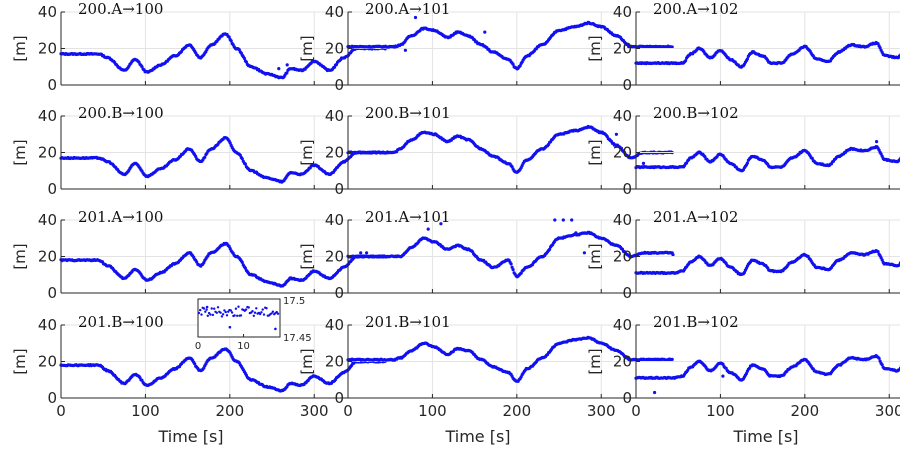 The image size is (900, 450). Describe the element at coordinates (486, 151) in the screenshot. I see `subplot: 0 20 40 [m] 200.B→101` at that location.